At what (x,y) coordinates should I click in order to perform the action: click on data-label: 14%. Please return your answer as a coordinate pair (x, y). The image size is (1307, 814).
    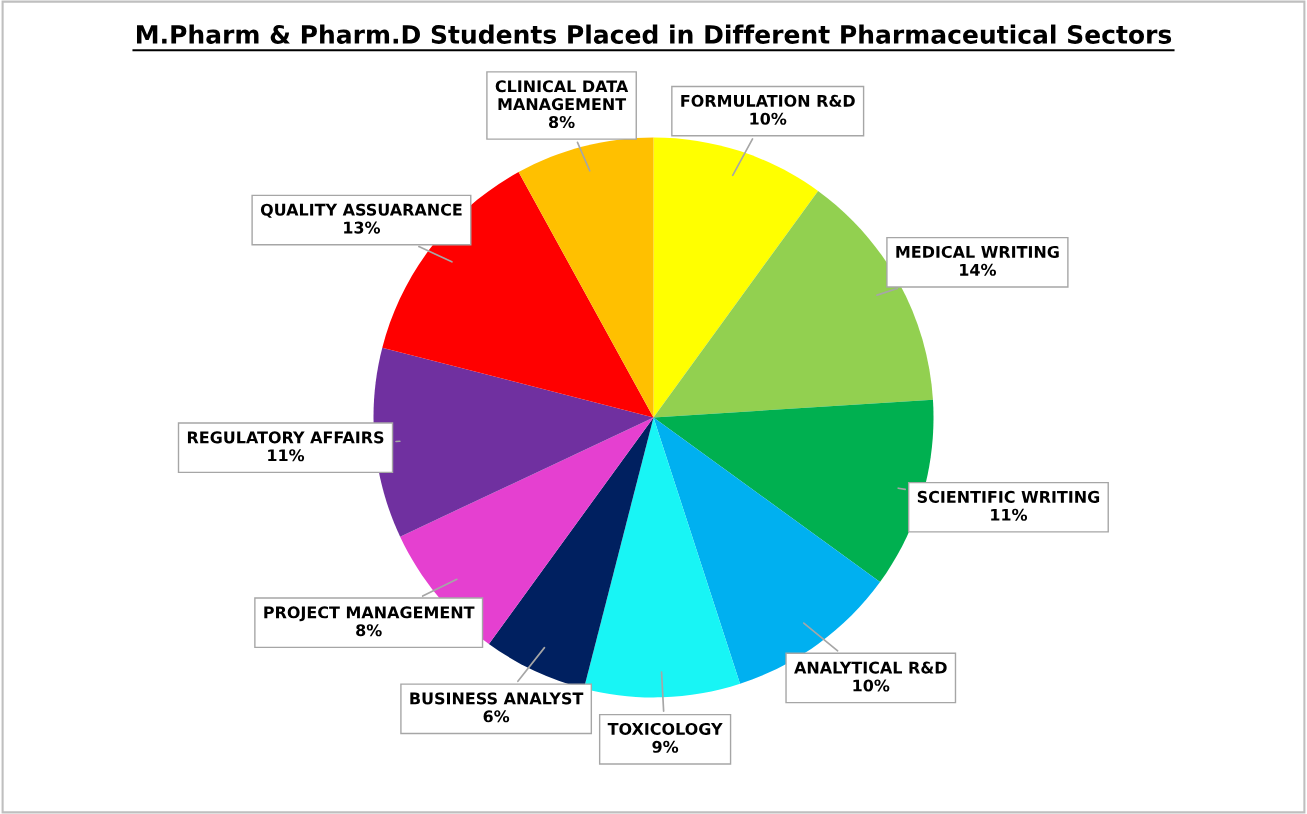
    Looking at the image, I should click on (978, 269).